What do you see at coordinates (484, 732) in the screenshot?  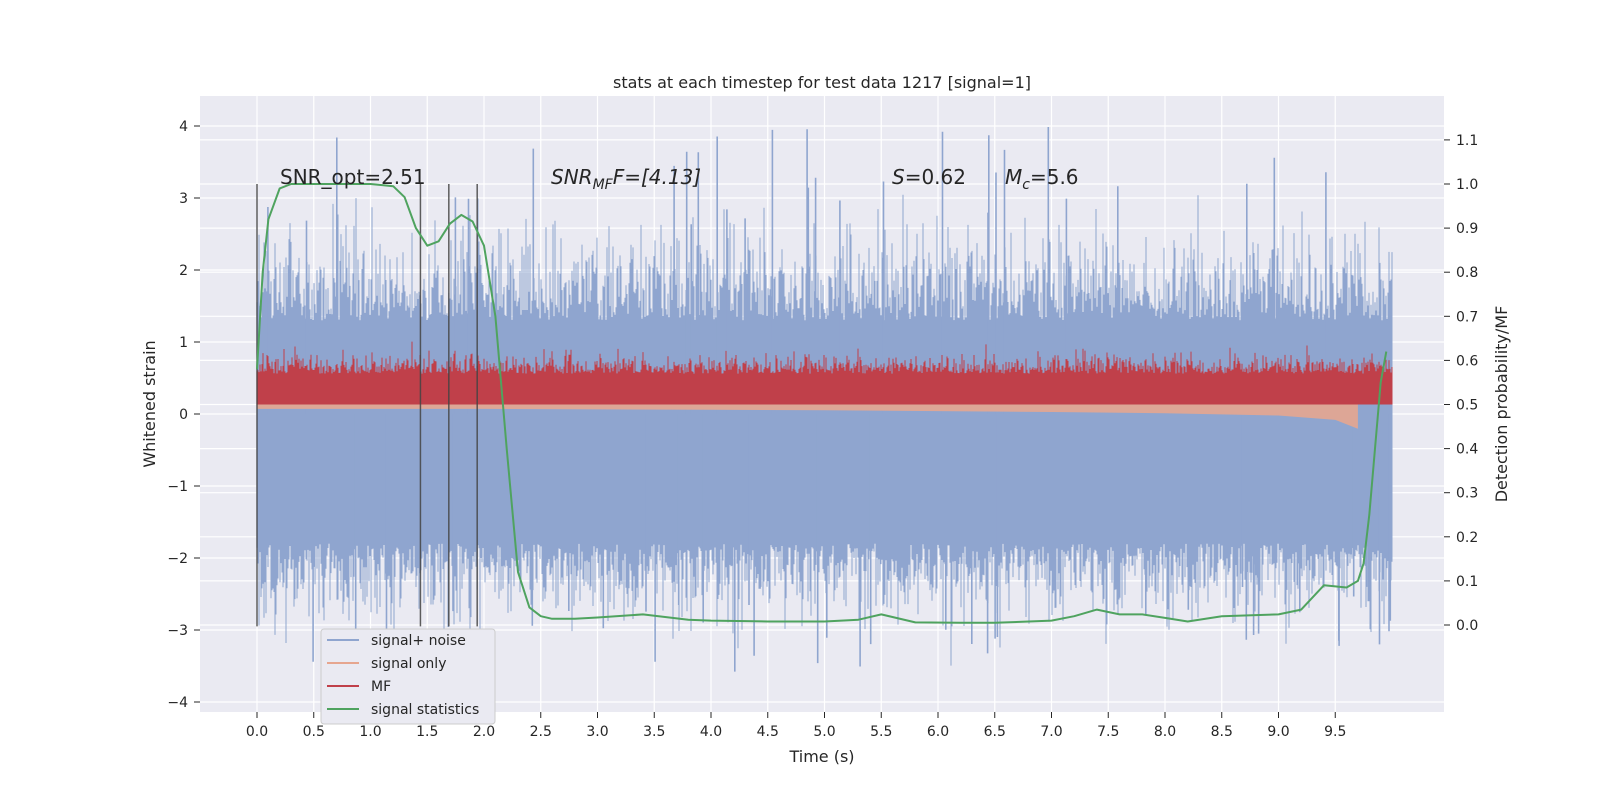 I see `x-tick-label: 2.0` at bounding box center [484, 732].